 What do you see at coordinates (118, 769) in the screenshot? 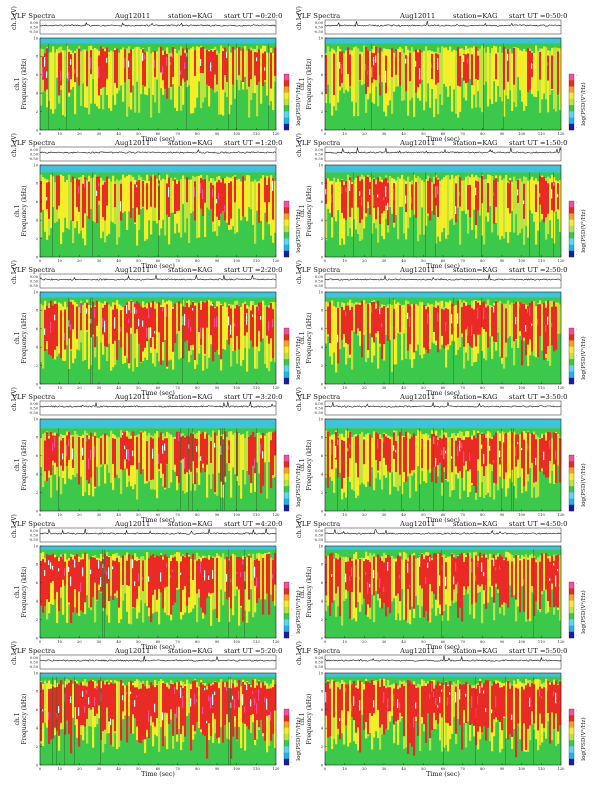
I see `time-tick-label: 40` at bounding box center [118, 769].